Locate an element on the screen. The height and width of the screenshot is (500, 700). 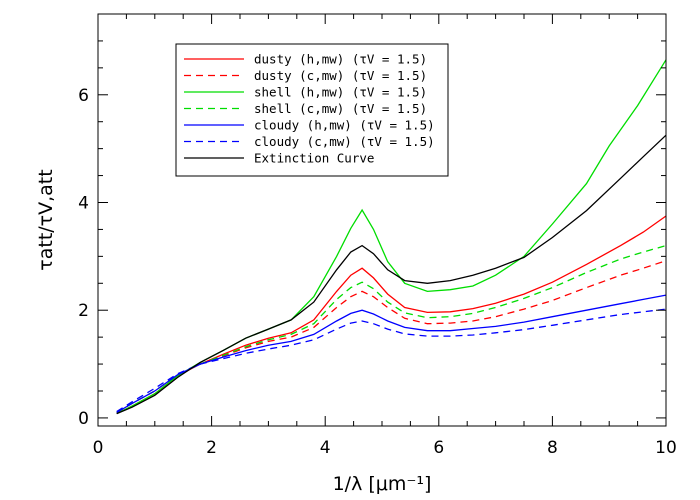
legend-label-1: dusty (h,mw) (τV = 1.5) is located at coordinates (340, 59).